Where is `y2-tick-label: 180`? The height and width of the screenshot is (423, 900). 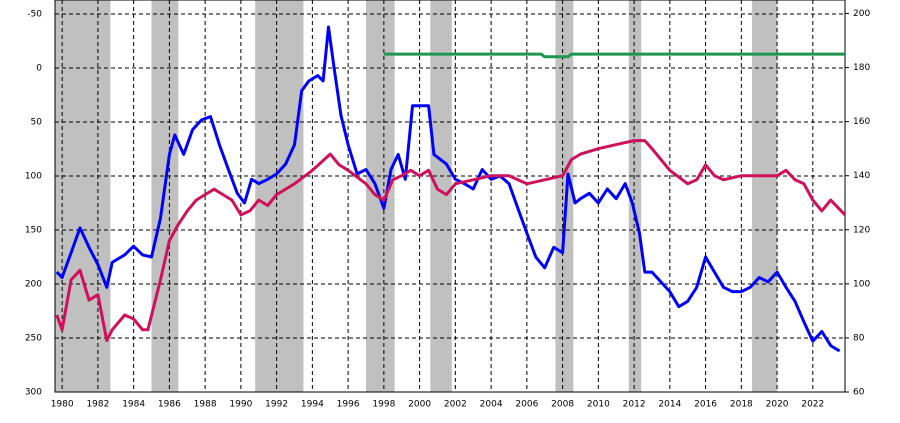
y2-tick-label: 180 is located at coordinates (861, 68).